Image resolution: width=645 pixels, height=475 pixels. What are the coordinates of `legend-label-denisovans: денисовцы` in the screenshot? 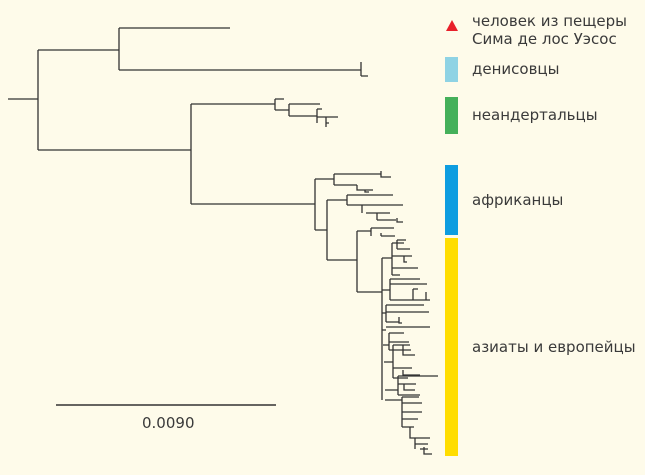 It's located at (516, 69).